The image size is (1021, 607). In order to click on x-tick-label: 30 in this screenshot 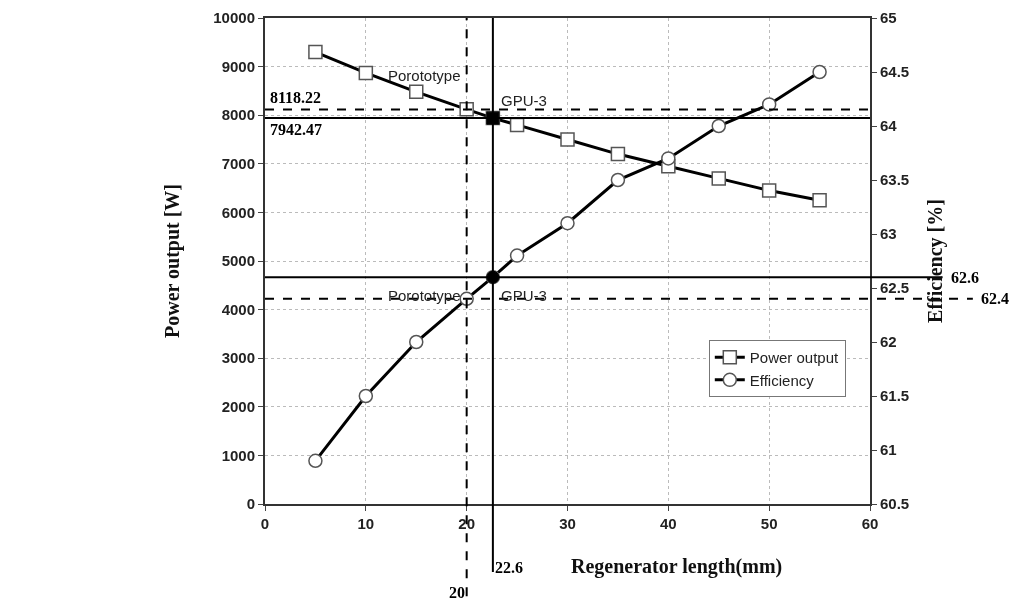, I will do `click(567, 523)`.